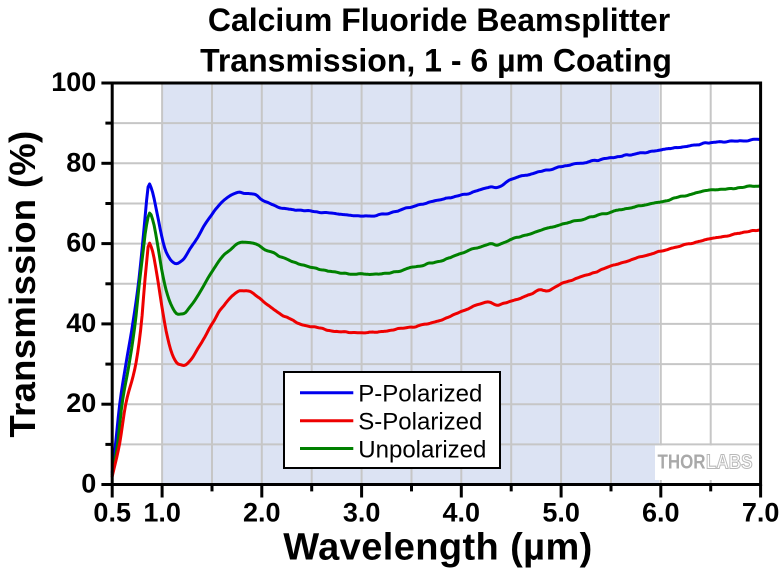 The image size is (780, 571). I want to click on svg-text: 80, so click(81, 162).